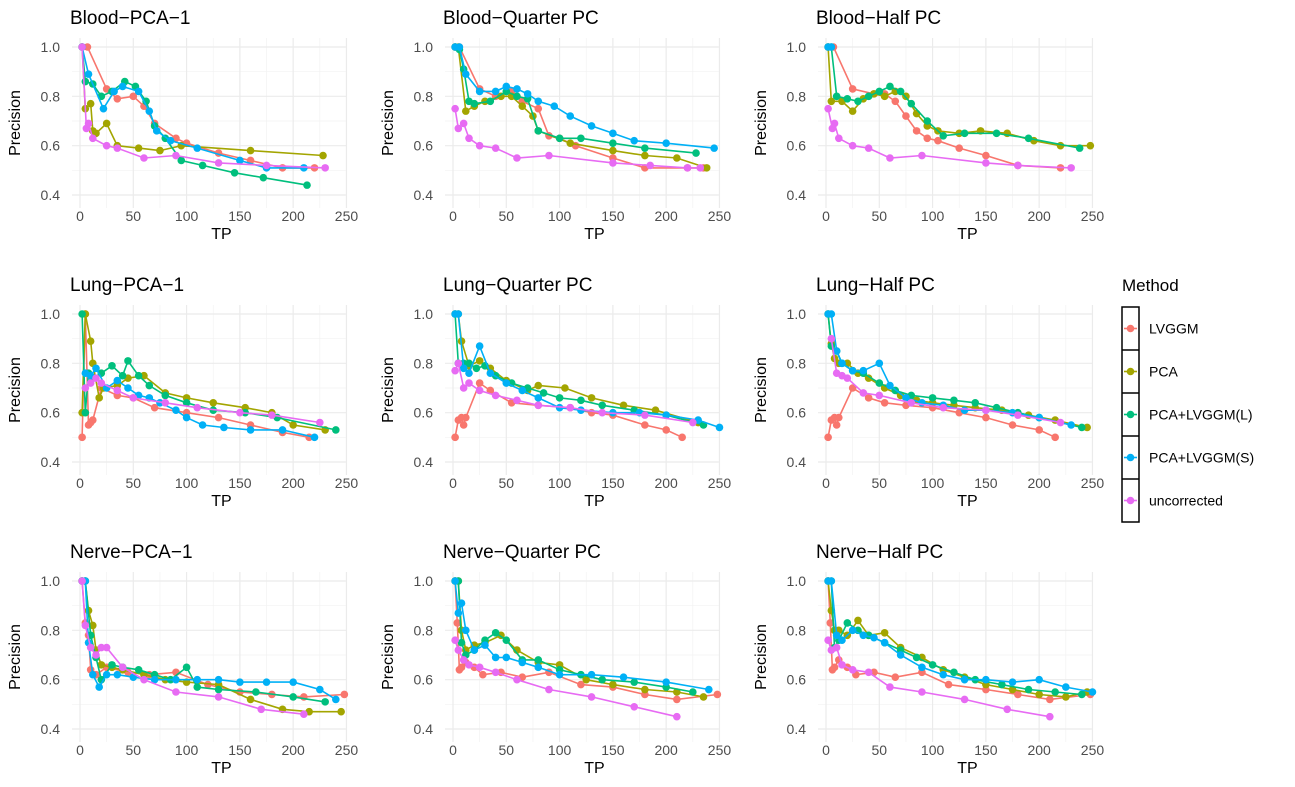 Image resolution: width=1295 pixels, height=787 pixels. I want to click on x-tick-label: 150, so click(986, 483).